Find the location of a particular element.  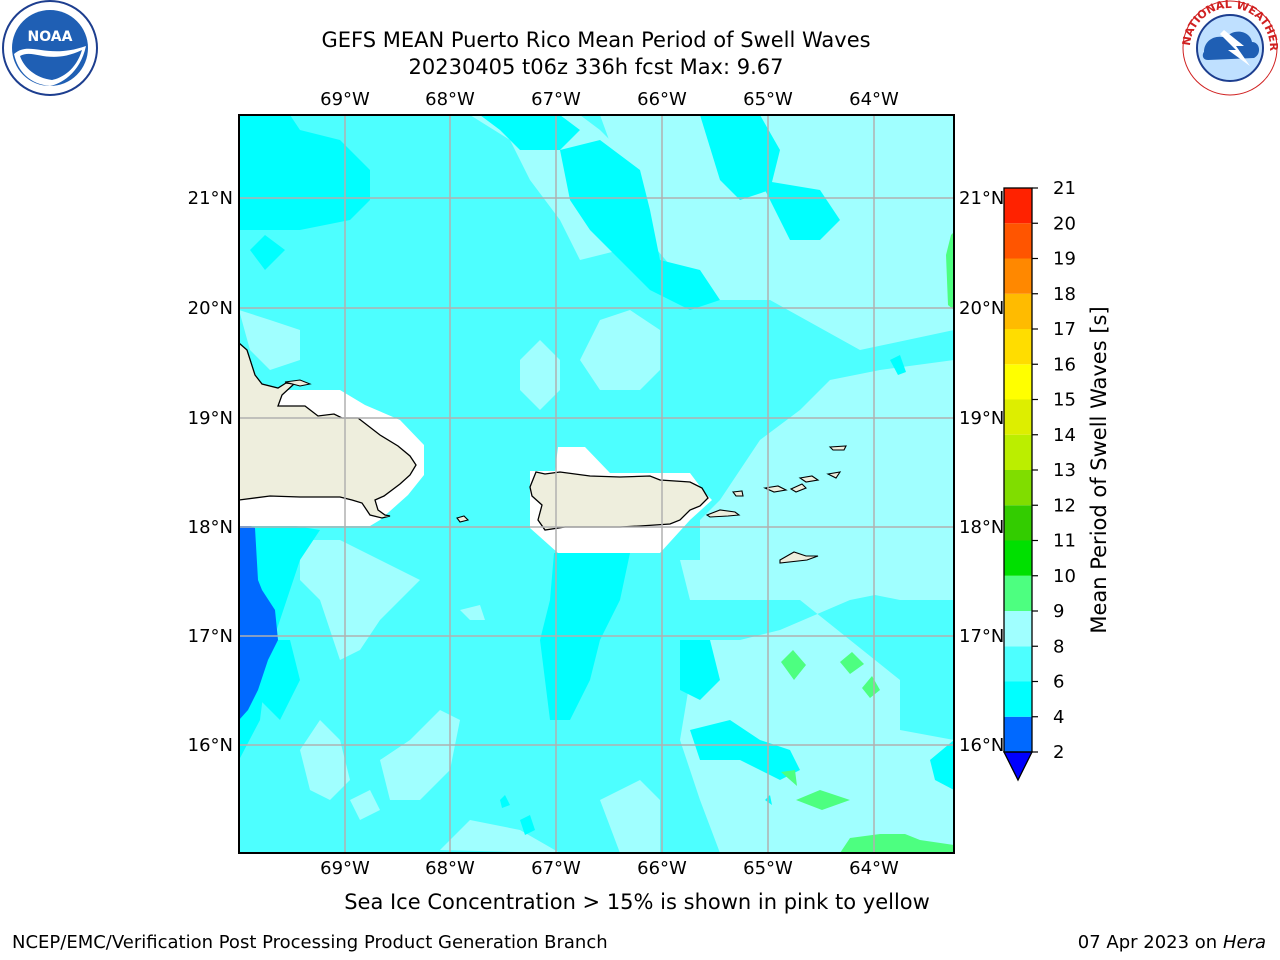

colorbar-tick-label: 12 is located at coordinates (1064, 505).